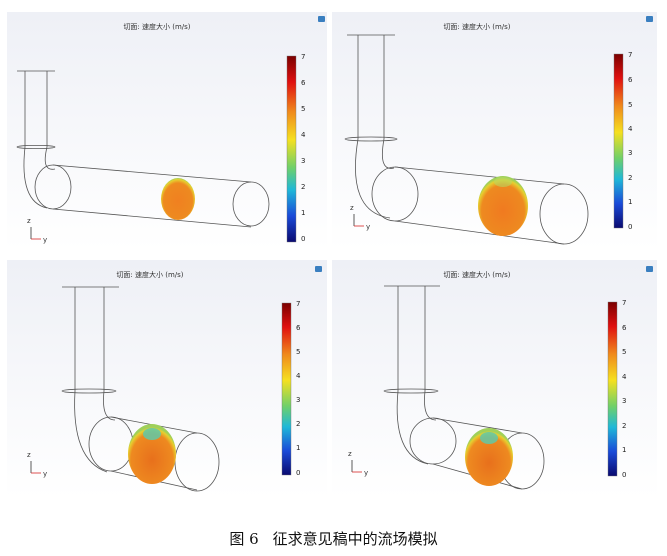  I want to click on figure-caption-text: 征求意见稿中的流场模拟, so click(355, 539).